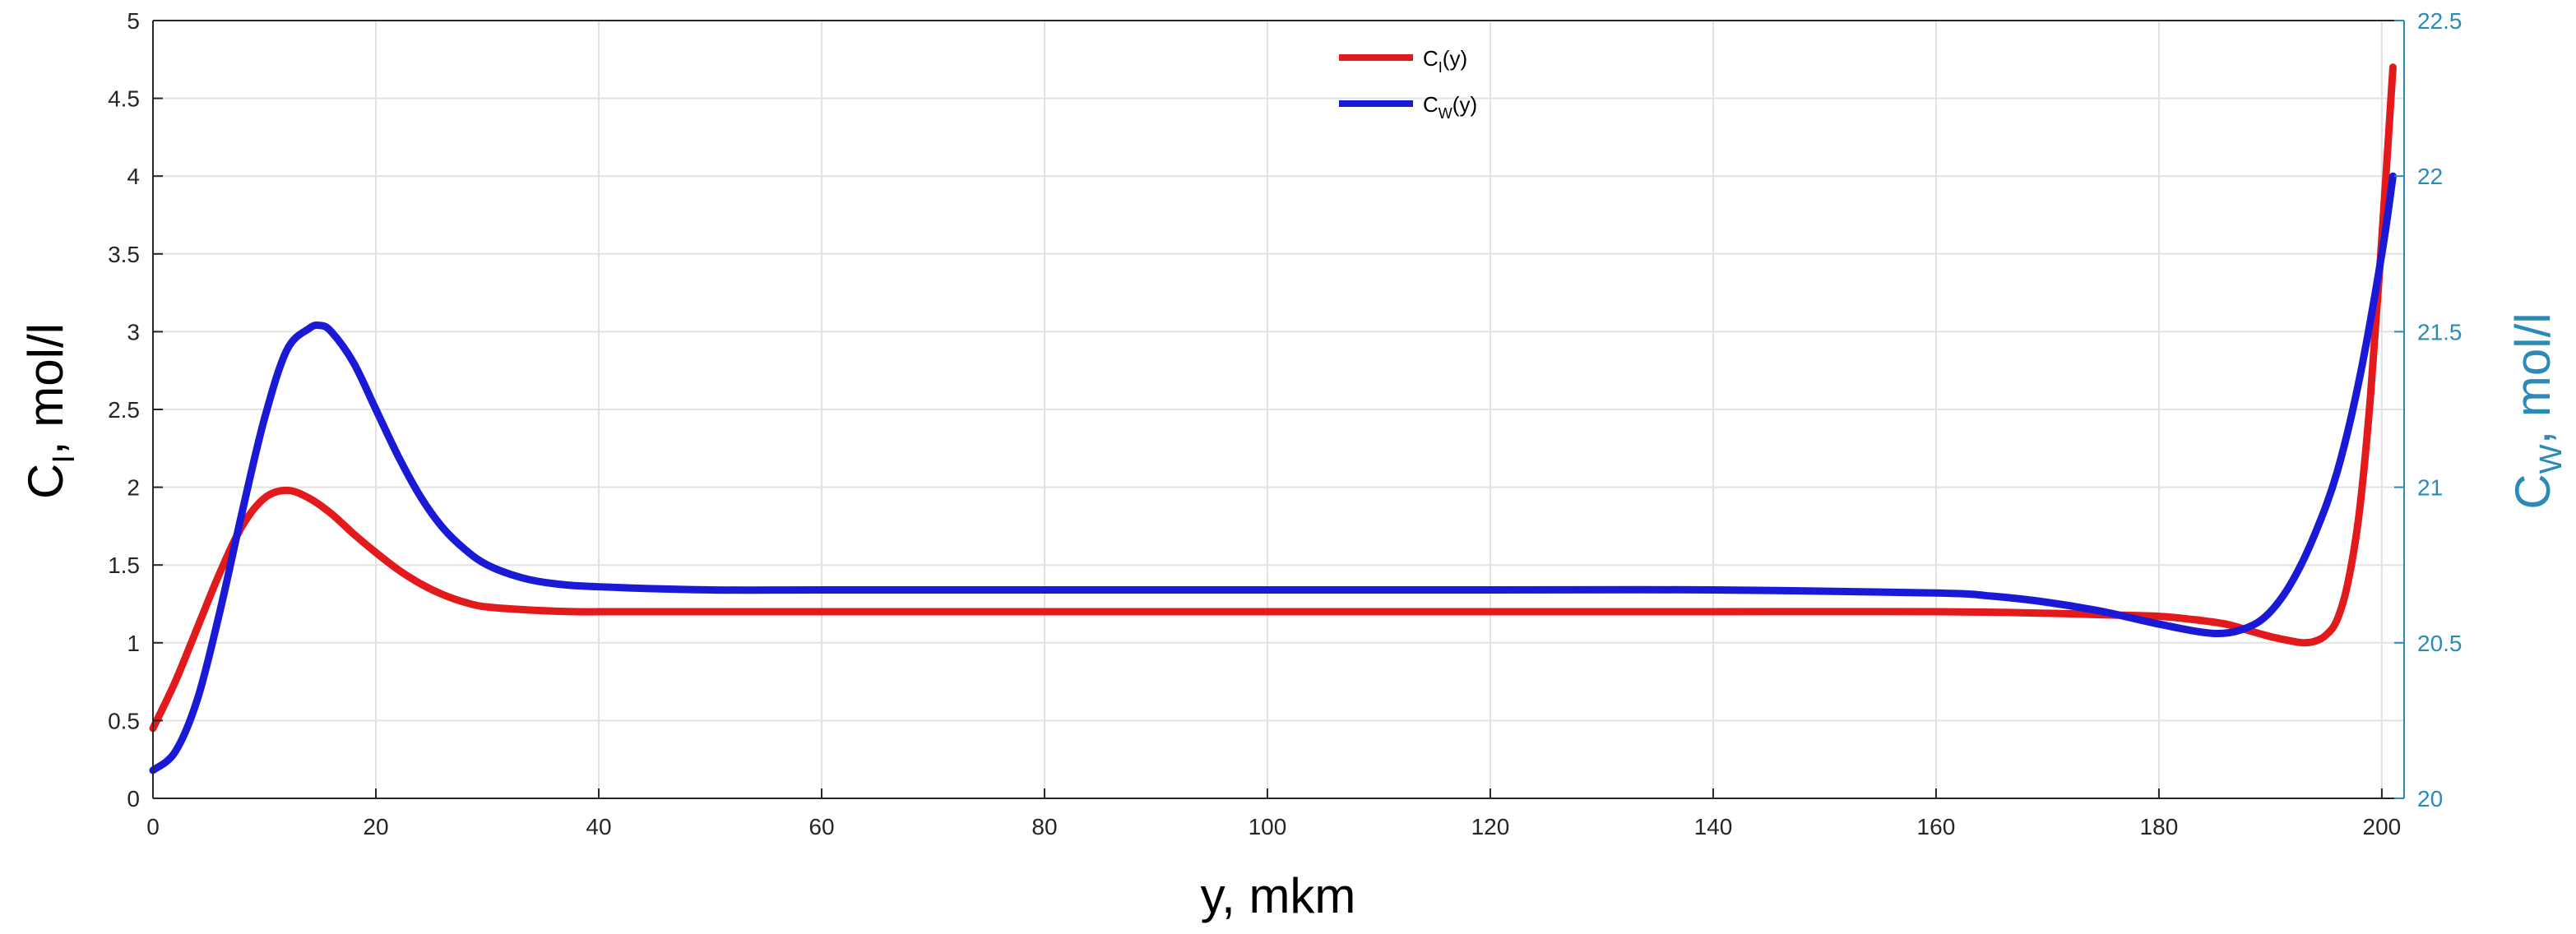 The image size is (2576, 934). Describe the element at coordinates (1937, 826) in the screenshot. I see `x-tick-label: 160` at that location.